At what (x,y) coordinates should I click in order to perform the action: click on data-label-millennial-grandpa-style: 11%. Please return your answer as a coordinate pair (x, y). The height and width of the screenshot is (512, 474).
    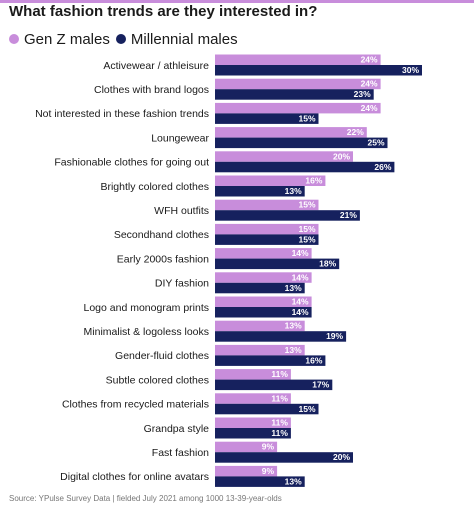
    Looking at the image, I should click on (279, 433).